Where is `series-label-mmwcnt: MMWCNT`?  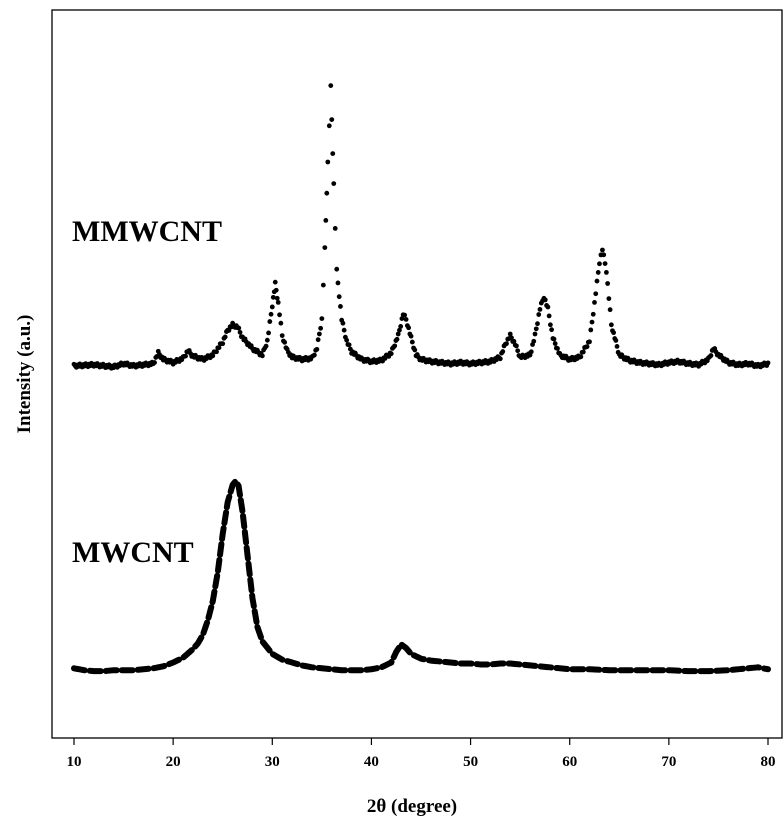
series-label-mmwcnt: MMWCNT is located at coordinates (147, 231).